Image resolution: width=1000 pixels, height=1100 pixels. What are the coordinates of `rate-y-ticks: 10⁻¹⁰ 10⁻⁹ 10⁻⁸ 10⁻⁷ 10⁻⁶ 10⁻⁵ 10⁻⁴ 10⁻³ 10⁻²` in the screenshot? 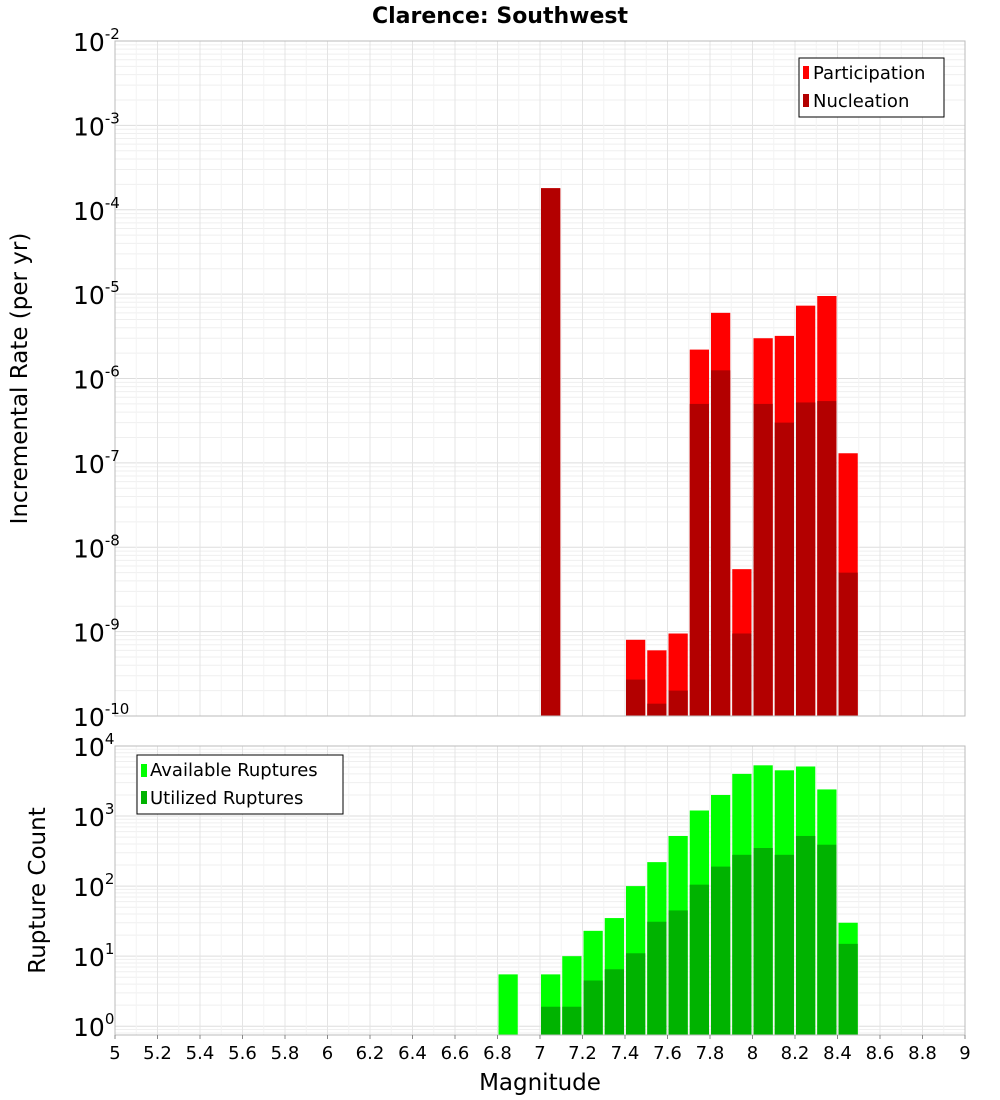 It's located at (101, 378).